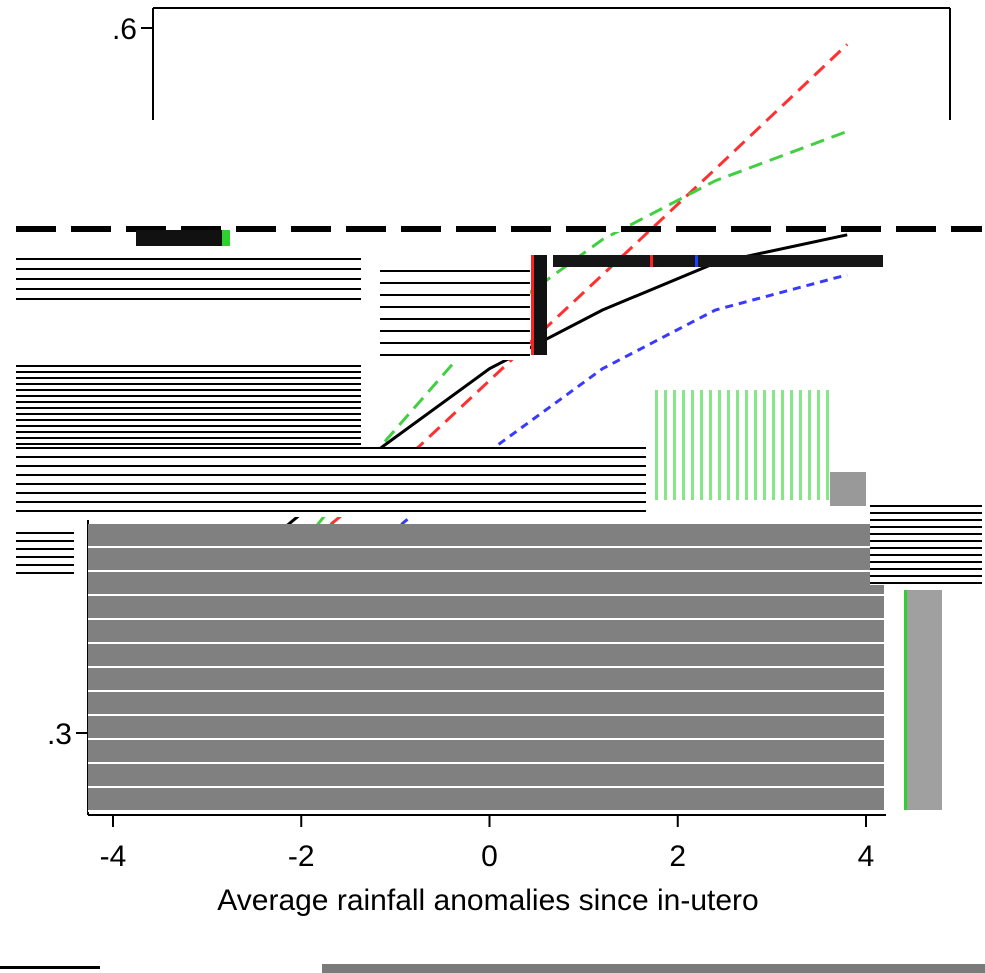  Describe the element at coordinates (100, 382) in the screenshot. I see `y-tick-layer: .3 .6` at that location.